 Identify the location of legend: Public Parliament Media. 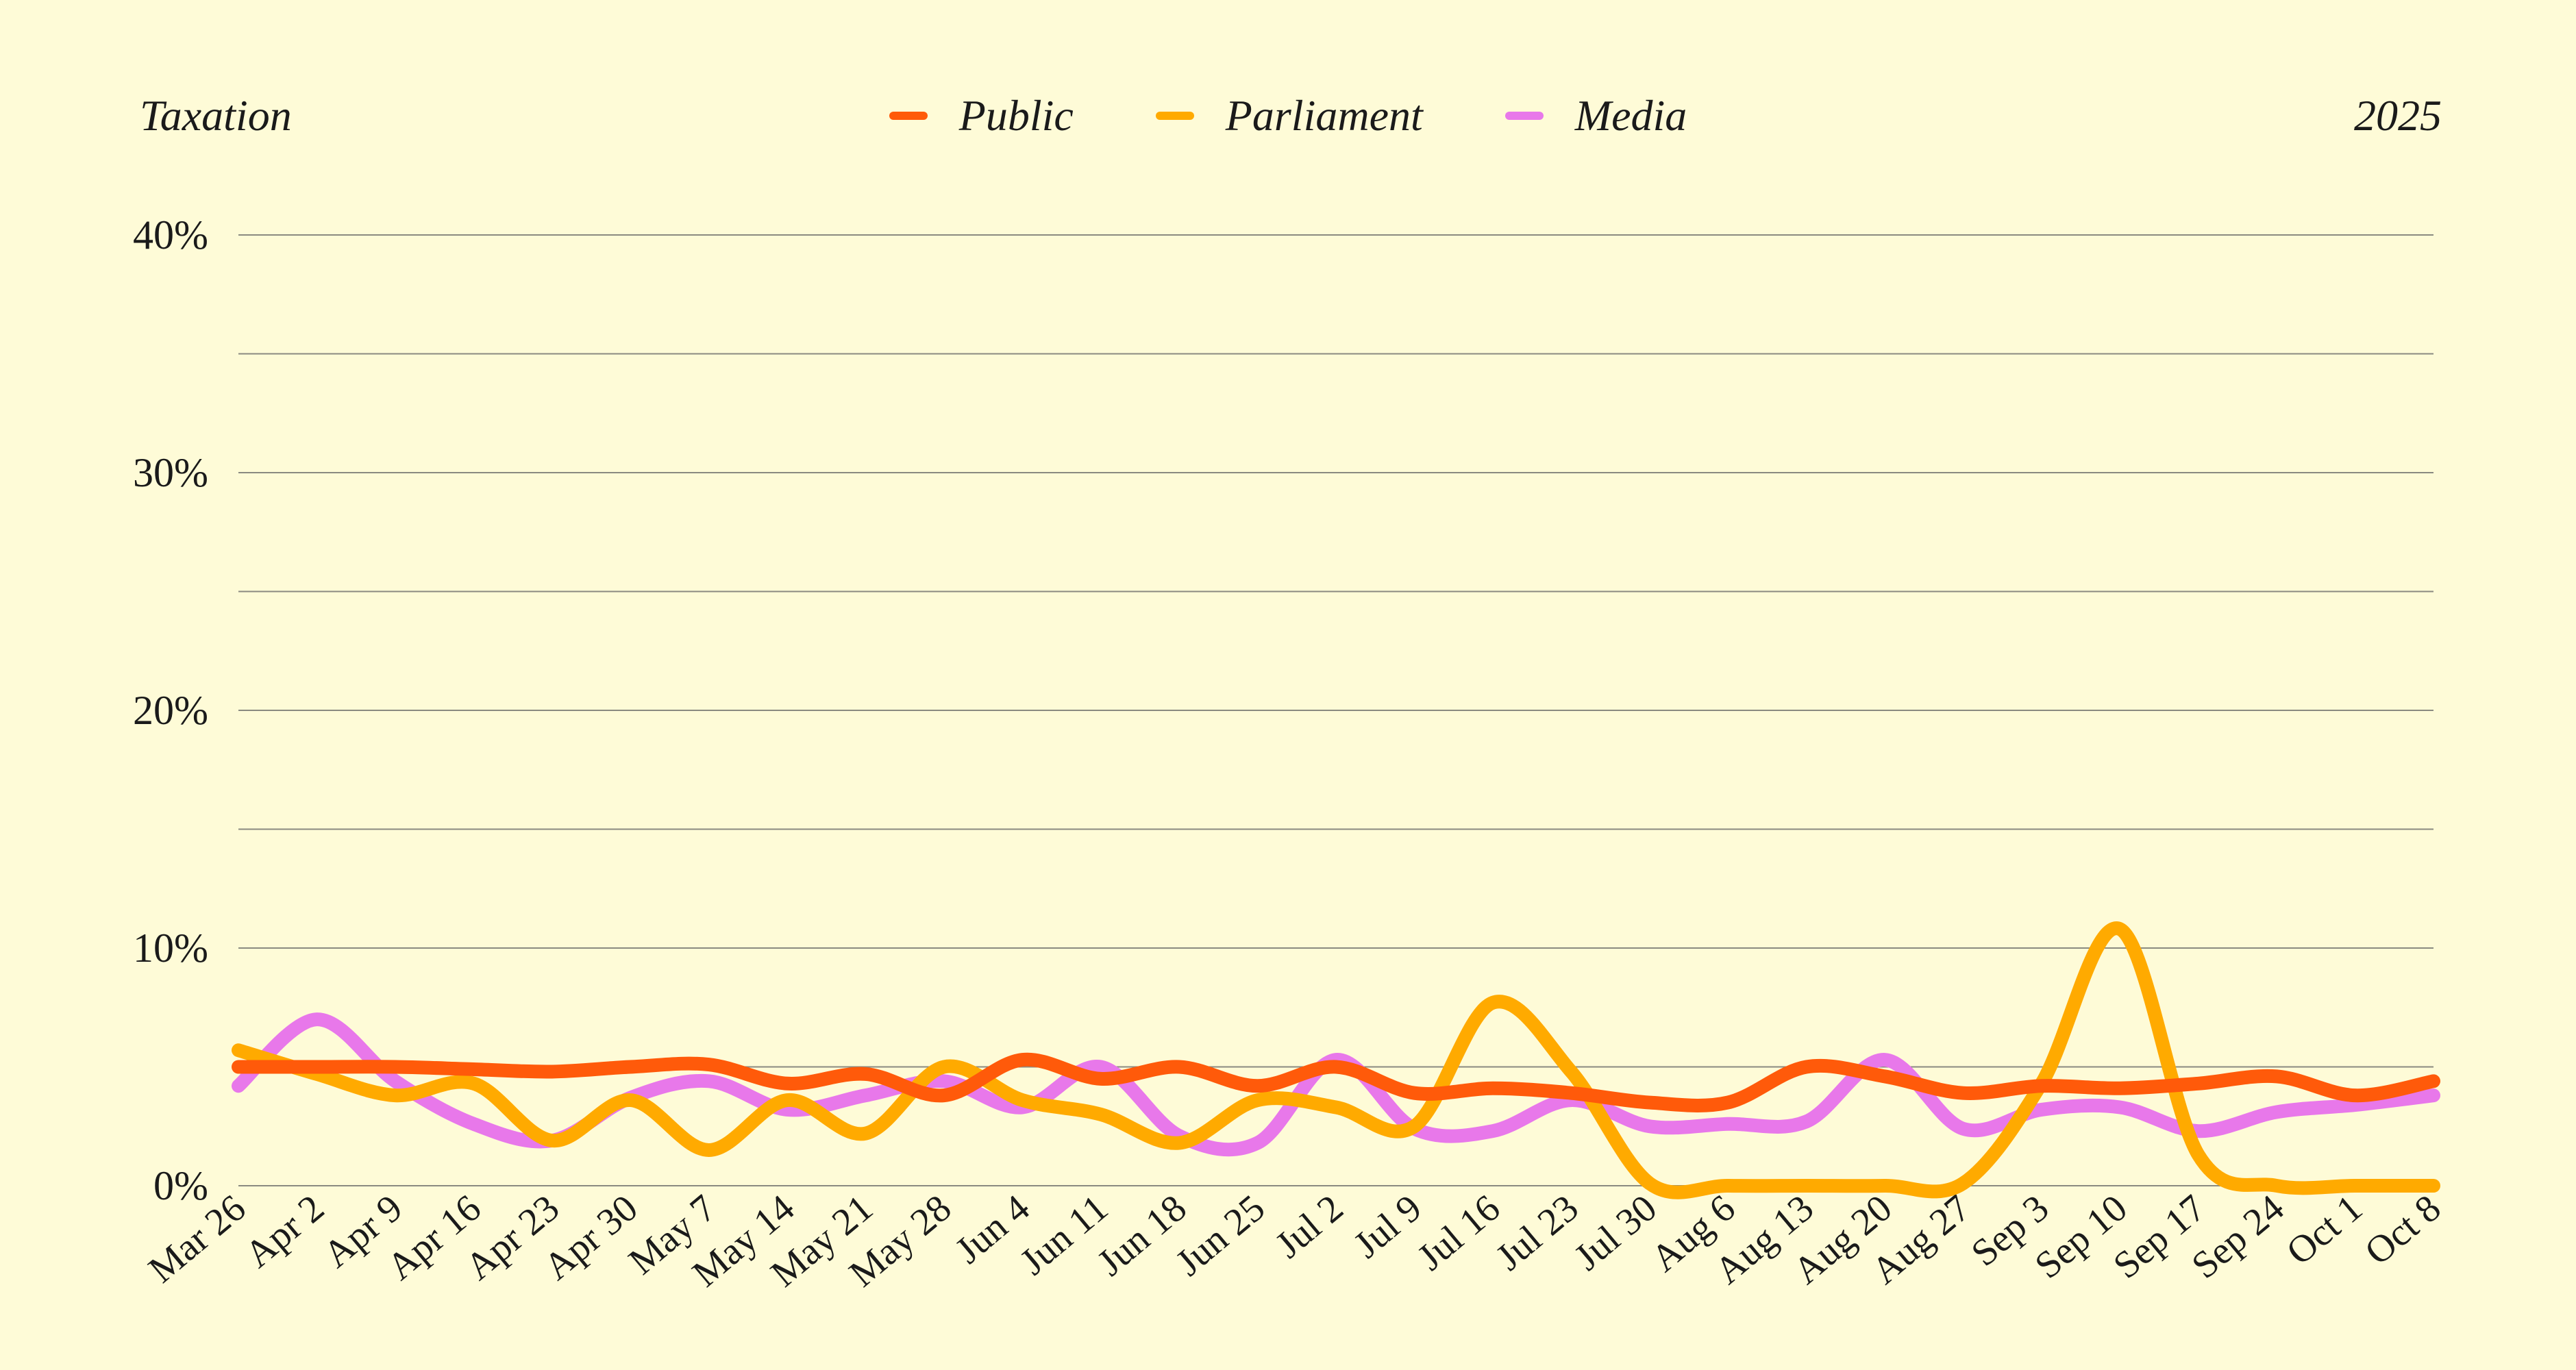
(1288, 115).